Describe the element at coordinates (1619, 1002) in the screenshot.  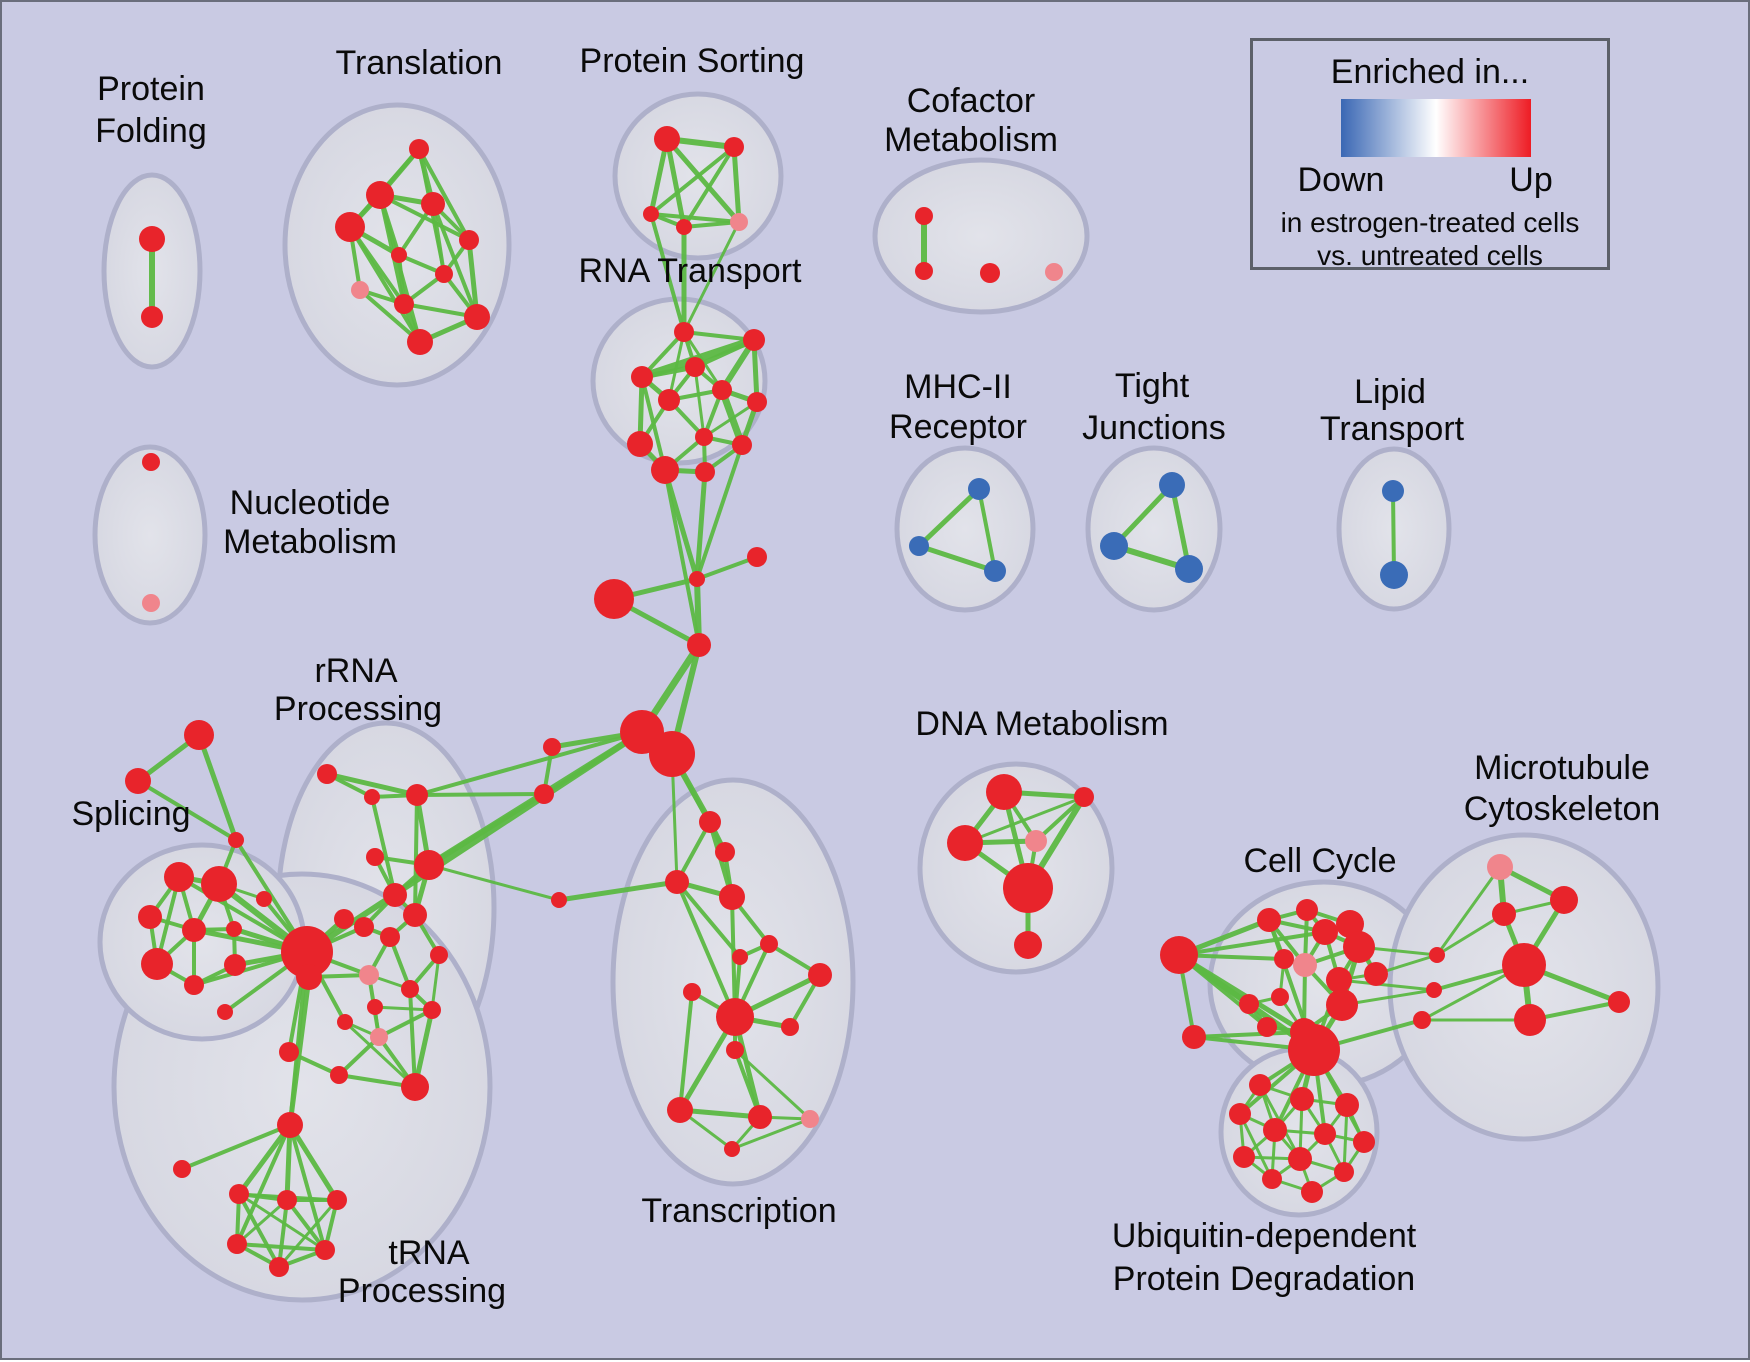
I see `gene-set-node-f5` at that location.